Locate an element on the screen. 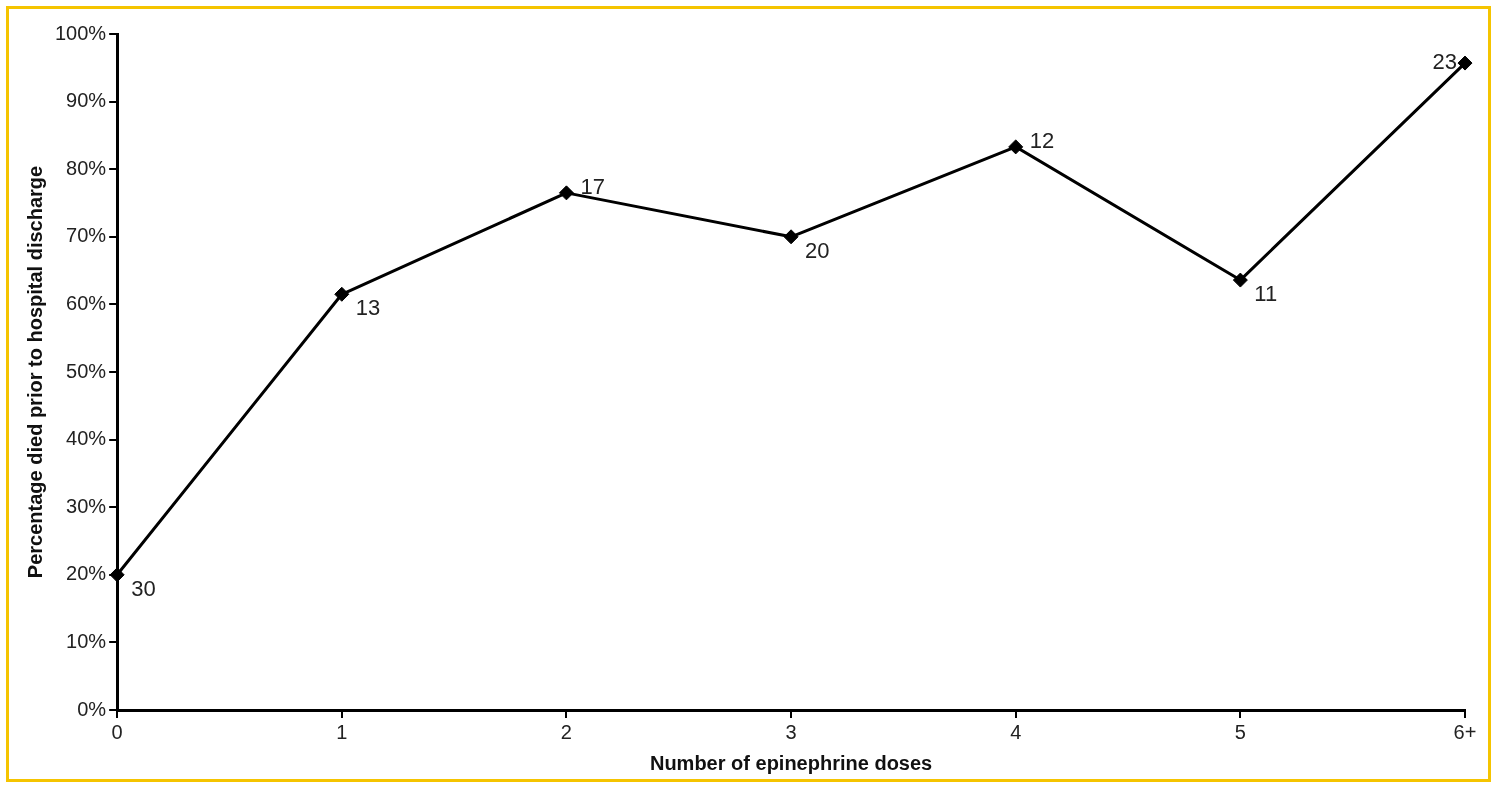  annotation: 13 is located at coordinates (368, 308).